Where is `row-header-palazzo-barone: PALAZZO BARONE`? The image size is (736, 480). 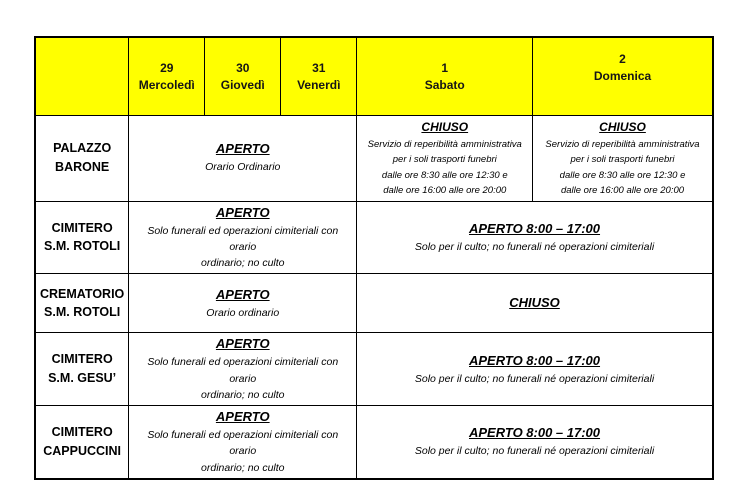
row-header-palazzo-barone: PALAZZO BARONE is located at coordinates (82, 158).